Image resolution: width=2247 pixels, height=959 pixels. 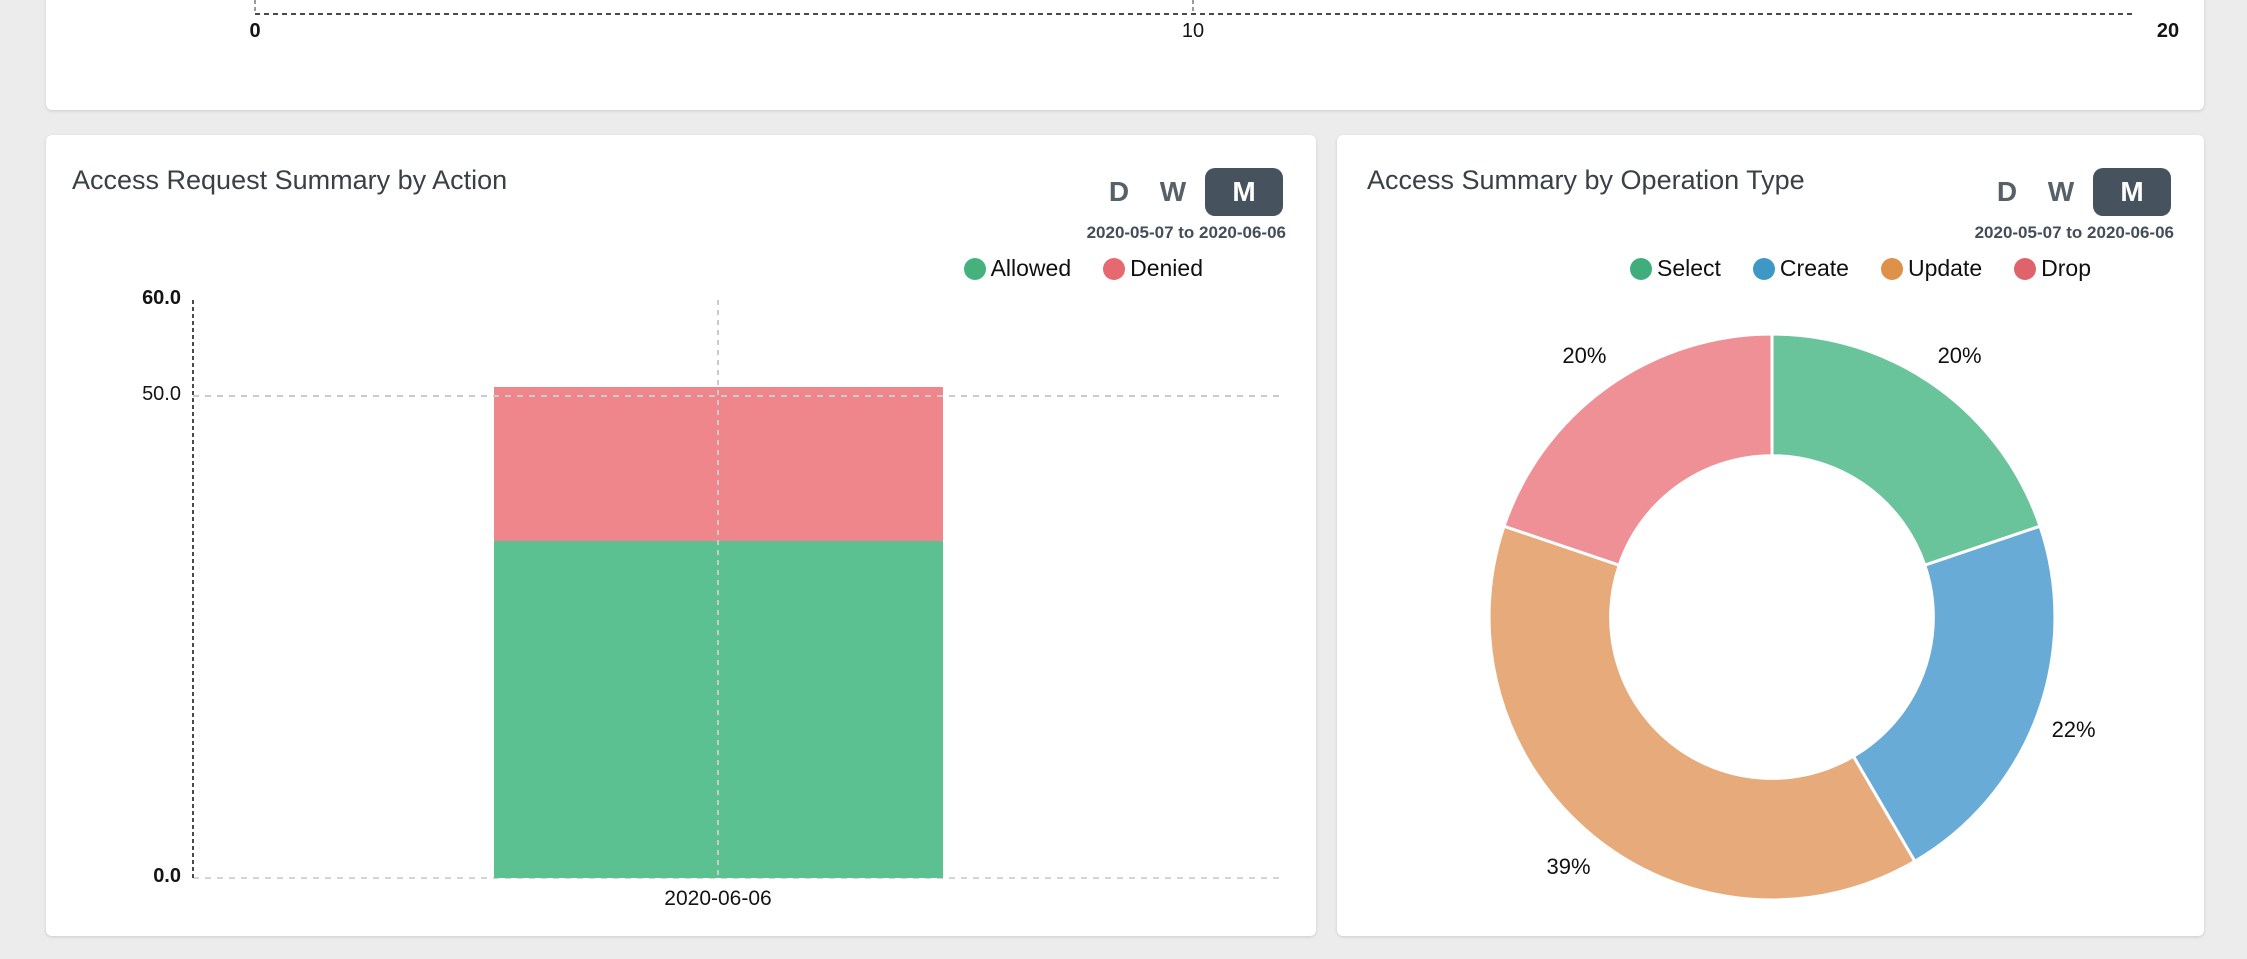 I want to click on donut-slice-drop, so click(x=1638, y=450).